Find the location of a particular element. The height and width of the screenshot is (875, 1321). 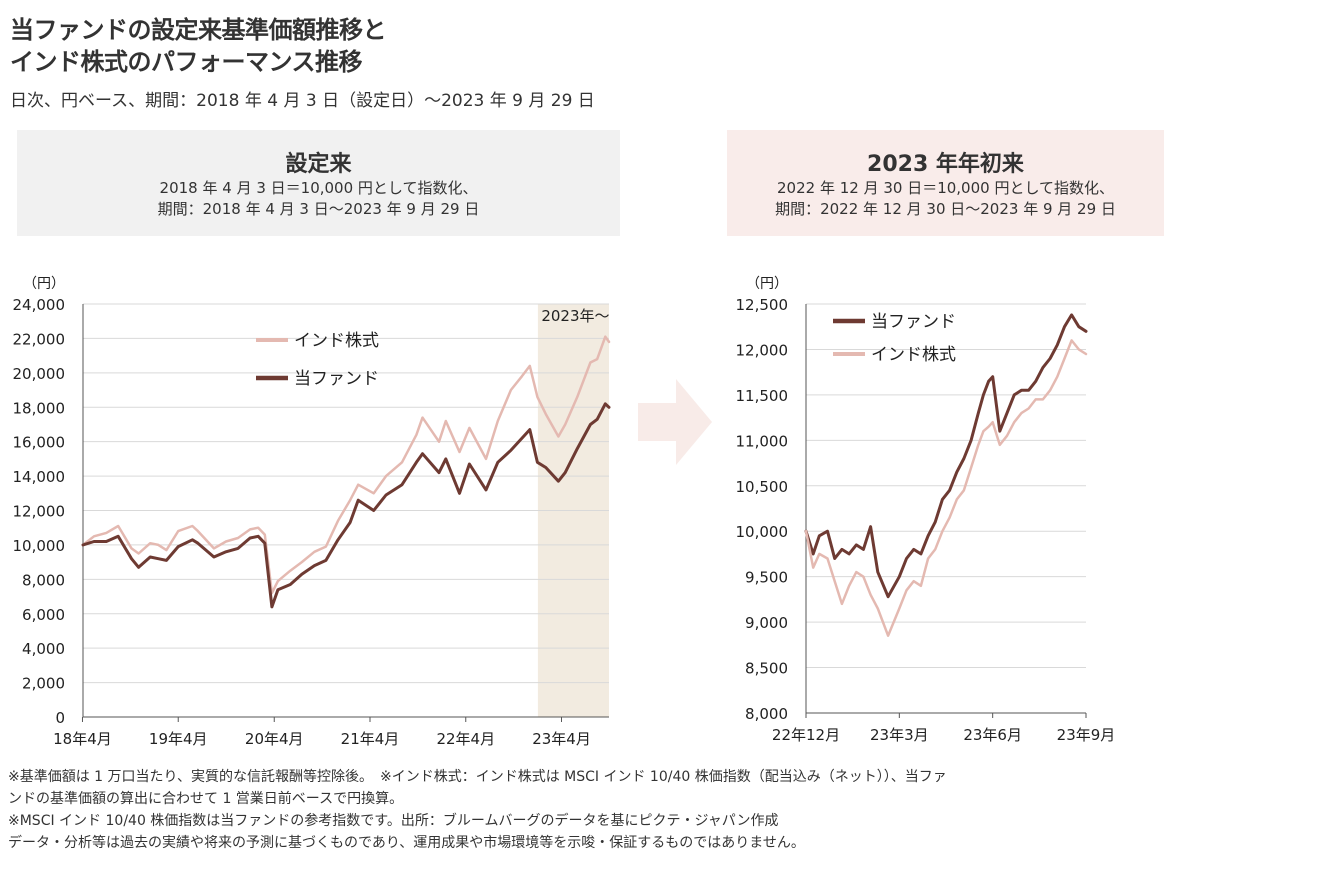

since-inception-ytick-label: 8,000 is located at coordinates (43, 580).